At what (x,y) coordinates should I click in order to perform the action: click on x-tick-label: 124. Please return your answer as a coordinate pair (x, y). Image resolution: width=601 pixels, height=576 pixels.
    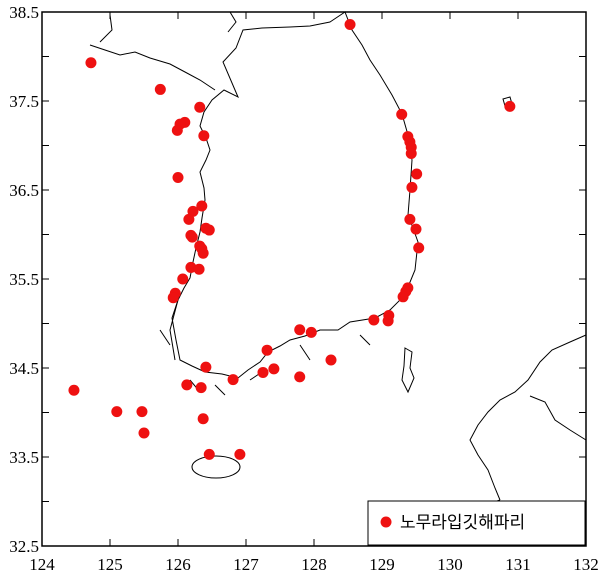
    Looking at the image, I should click on (42, 564).